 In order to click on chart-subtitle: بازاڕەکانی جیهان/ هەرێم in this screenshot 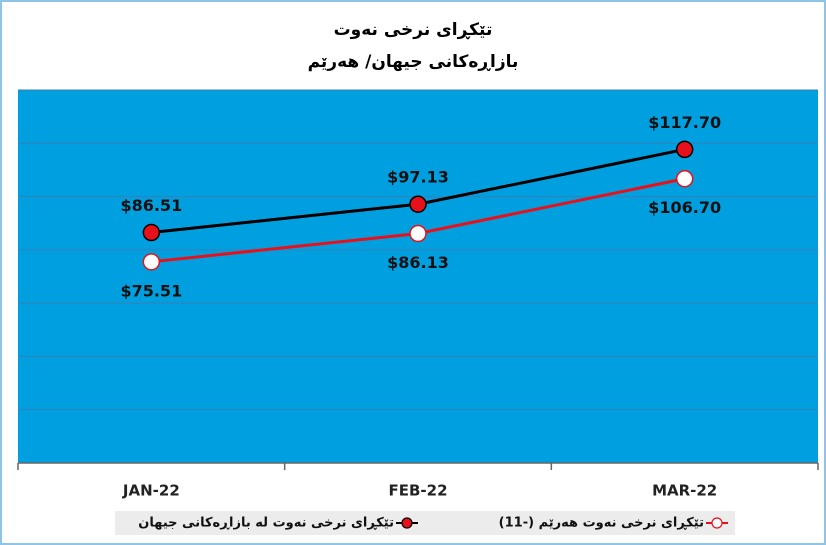, I will do `click(413, 62)`.